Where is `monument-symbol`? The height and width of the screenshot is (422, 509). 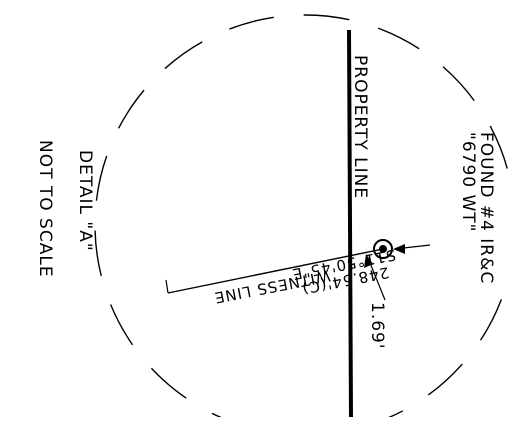 monument-symbol is located at coordinates (383, 249).